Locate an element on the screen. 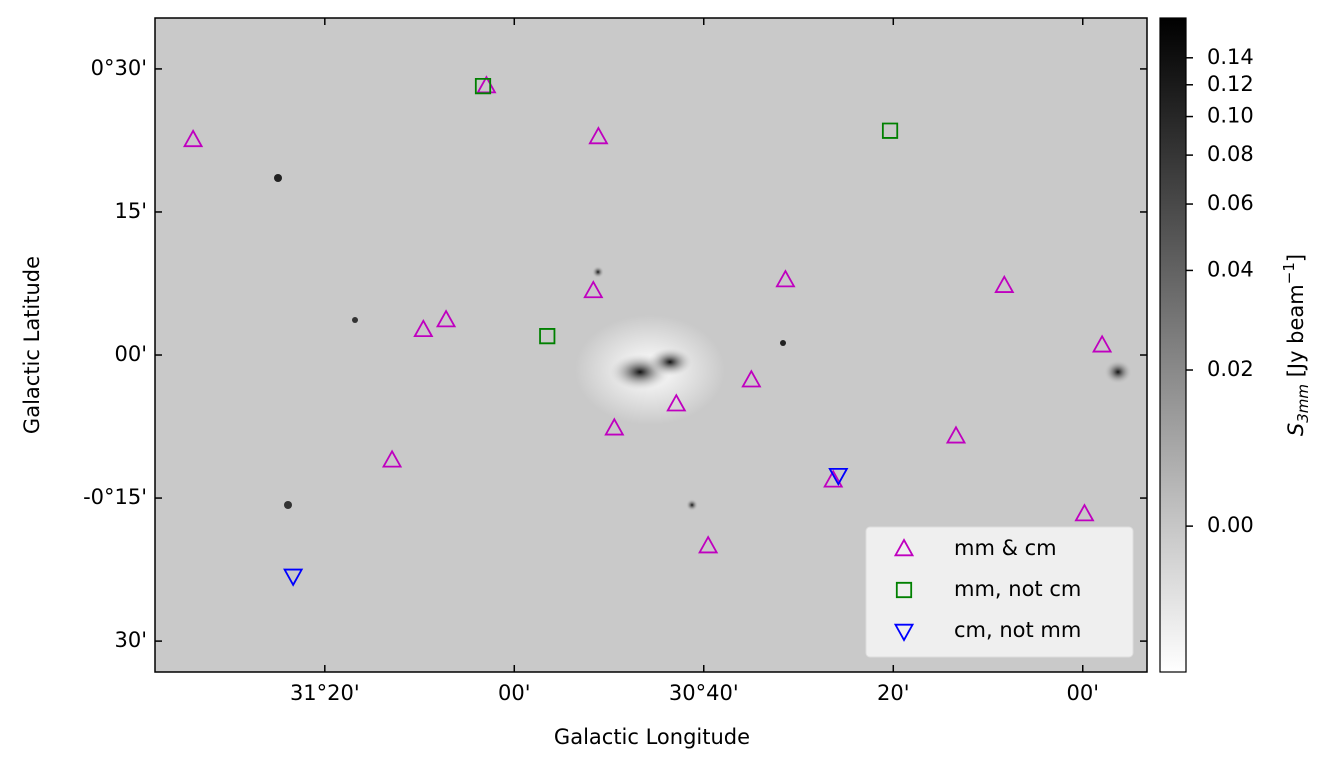  legend-label: mm & cm is located at coordinates (1005, 548).